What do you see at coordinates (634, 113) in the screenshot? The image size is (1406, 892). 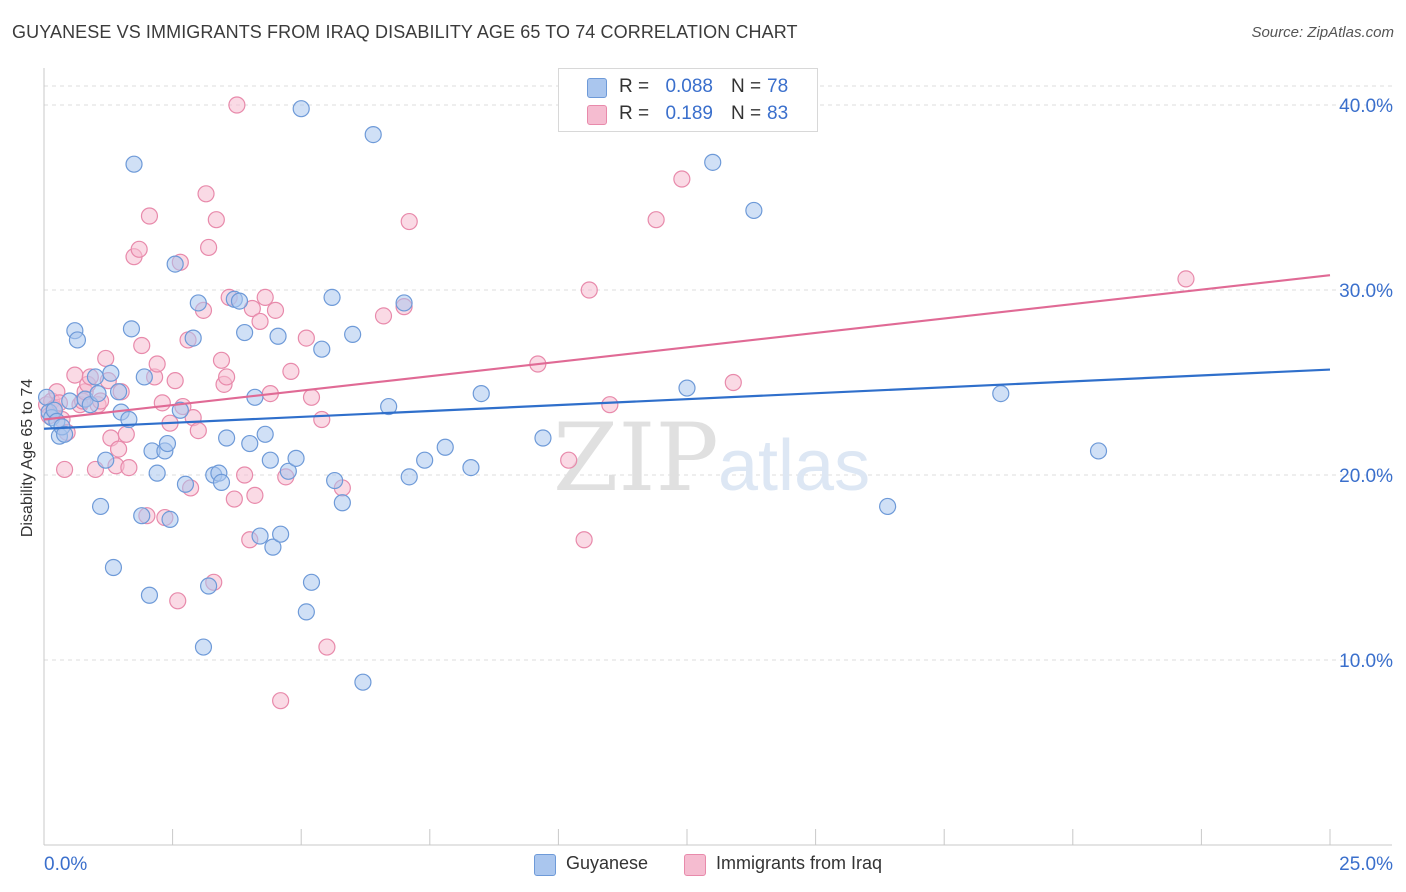 I see `legend-r-label: R =` at bounding box center [634, 113].